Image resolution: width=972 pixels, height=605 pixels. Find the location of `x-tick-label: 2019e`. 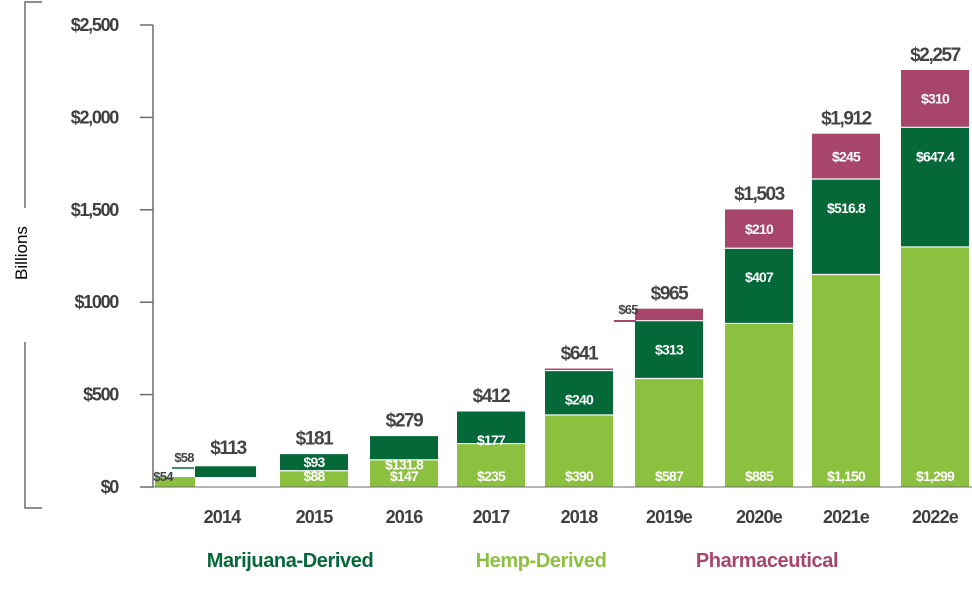

x-tick-label: 2019e is located at coordinates (669, 517).